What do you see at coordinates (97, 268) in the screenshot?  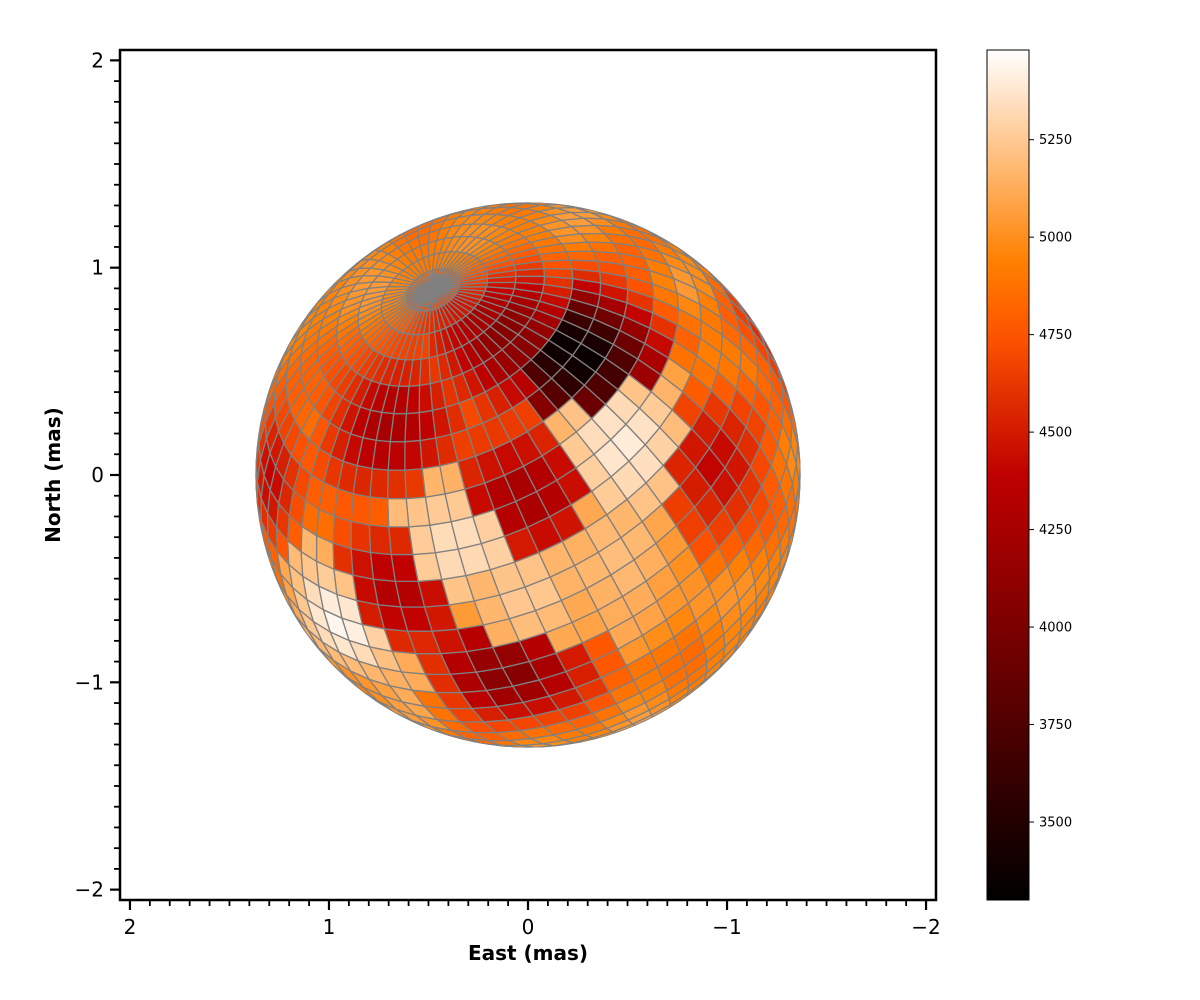 I see `y-tick-label: 1` at bounding box center [97, 268].